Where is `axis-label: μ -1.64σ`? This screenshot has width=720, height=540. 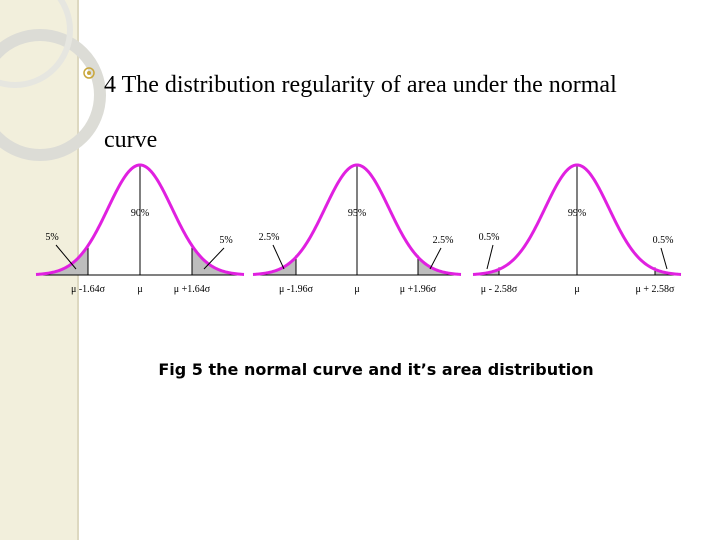 axis-label: μ -1.64σ is located at coordinates (88, 289).